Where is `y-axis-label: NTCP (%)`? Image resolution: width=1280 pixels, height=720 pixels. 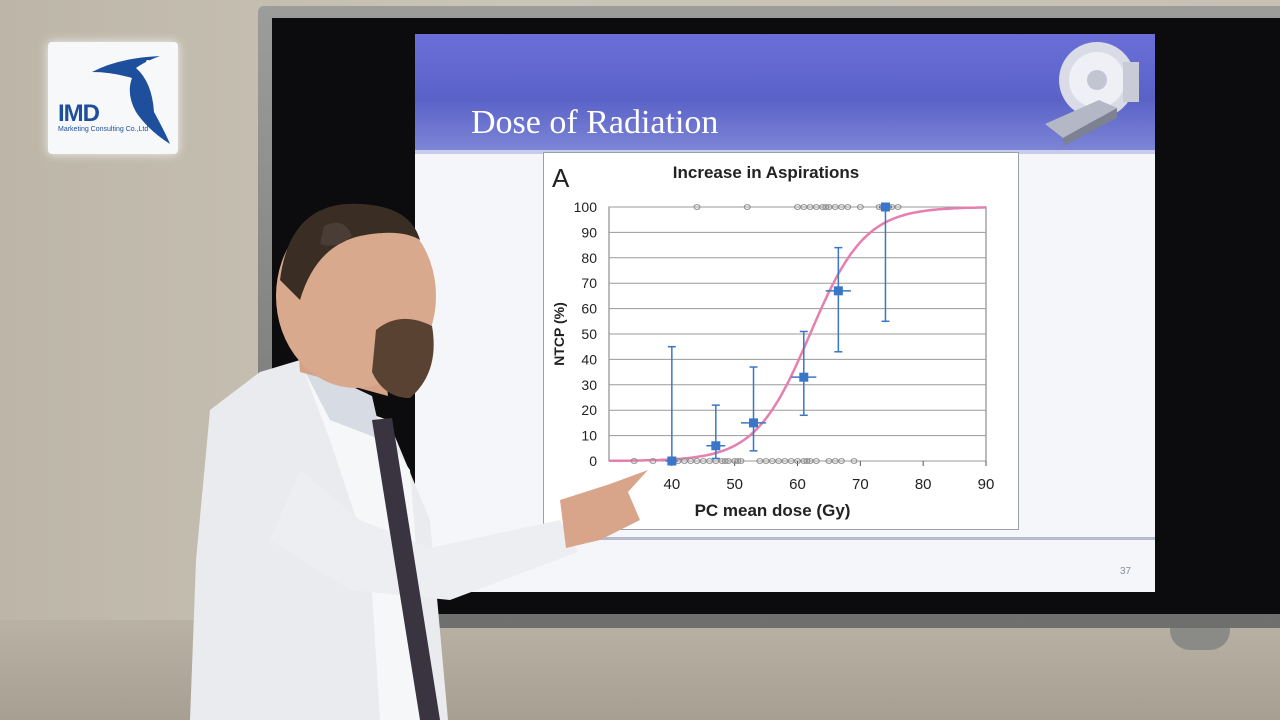 y-axis-label: NTCP (%) is located at coordinates (559, 334).